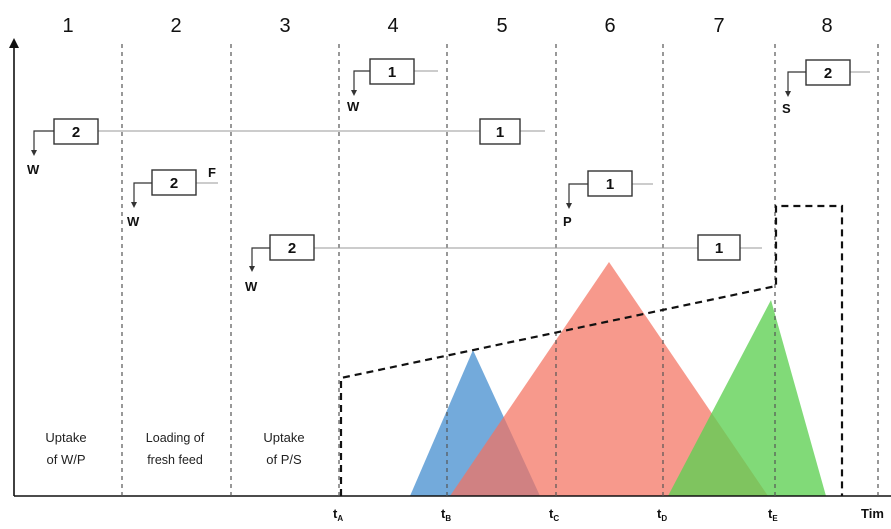  Describe the element at coordinates (286, 147) in the screenshot. I see `row-1-flow: 2 1 W` at that location.